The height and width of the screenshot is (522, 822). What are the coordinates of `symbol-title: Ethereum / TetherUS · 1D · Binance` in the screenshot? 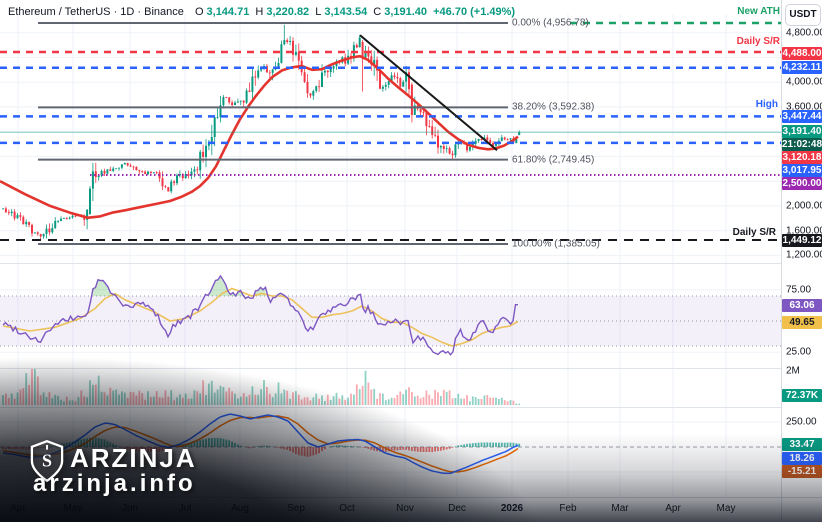 It's located at (96, 12).